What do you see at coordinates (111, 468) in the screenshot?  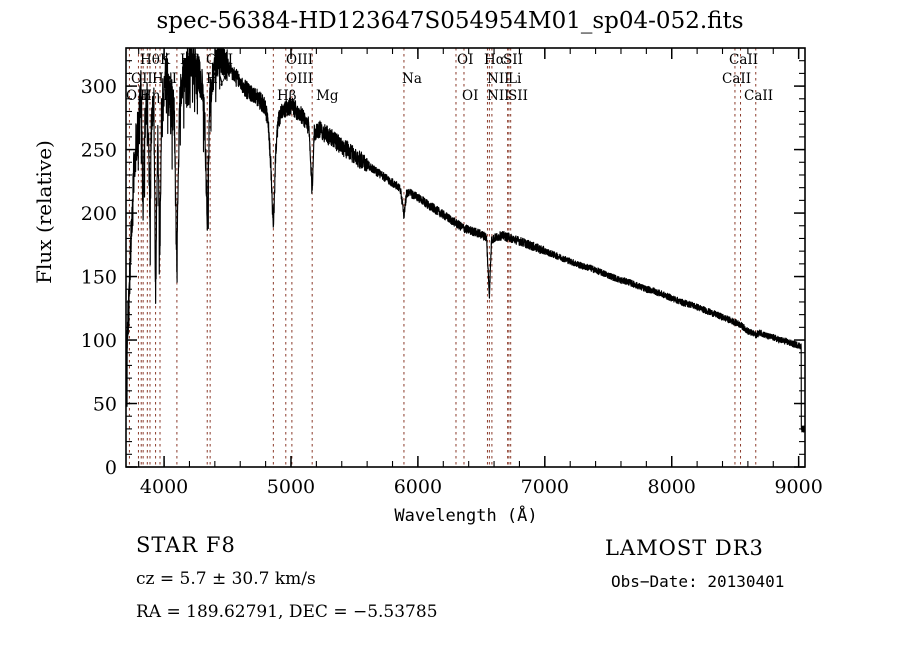 I see `y-tick-label: 0` at bounding box center [111, 468].